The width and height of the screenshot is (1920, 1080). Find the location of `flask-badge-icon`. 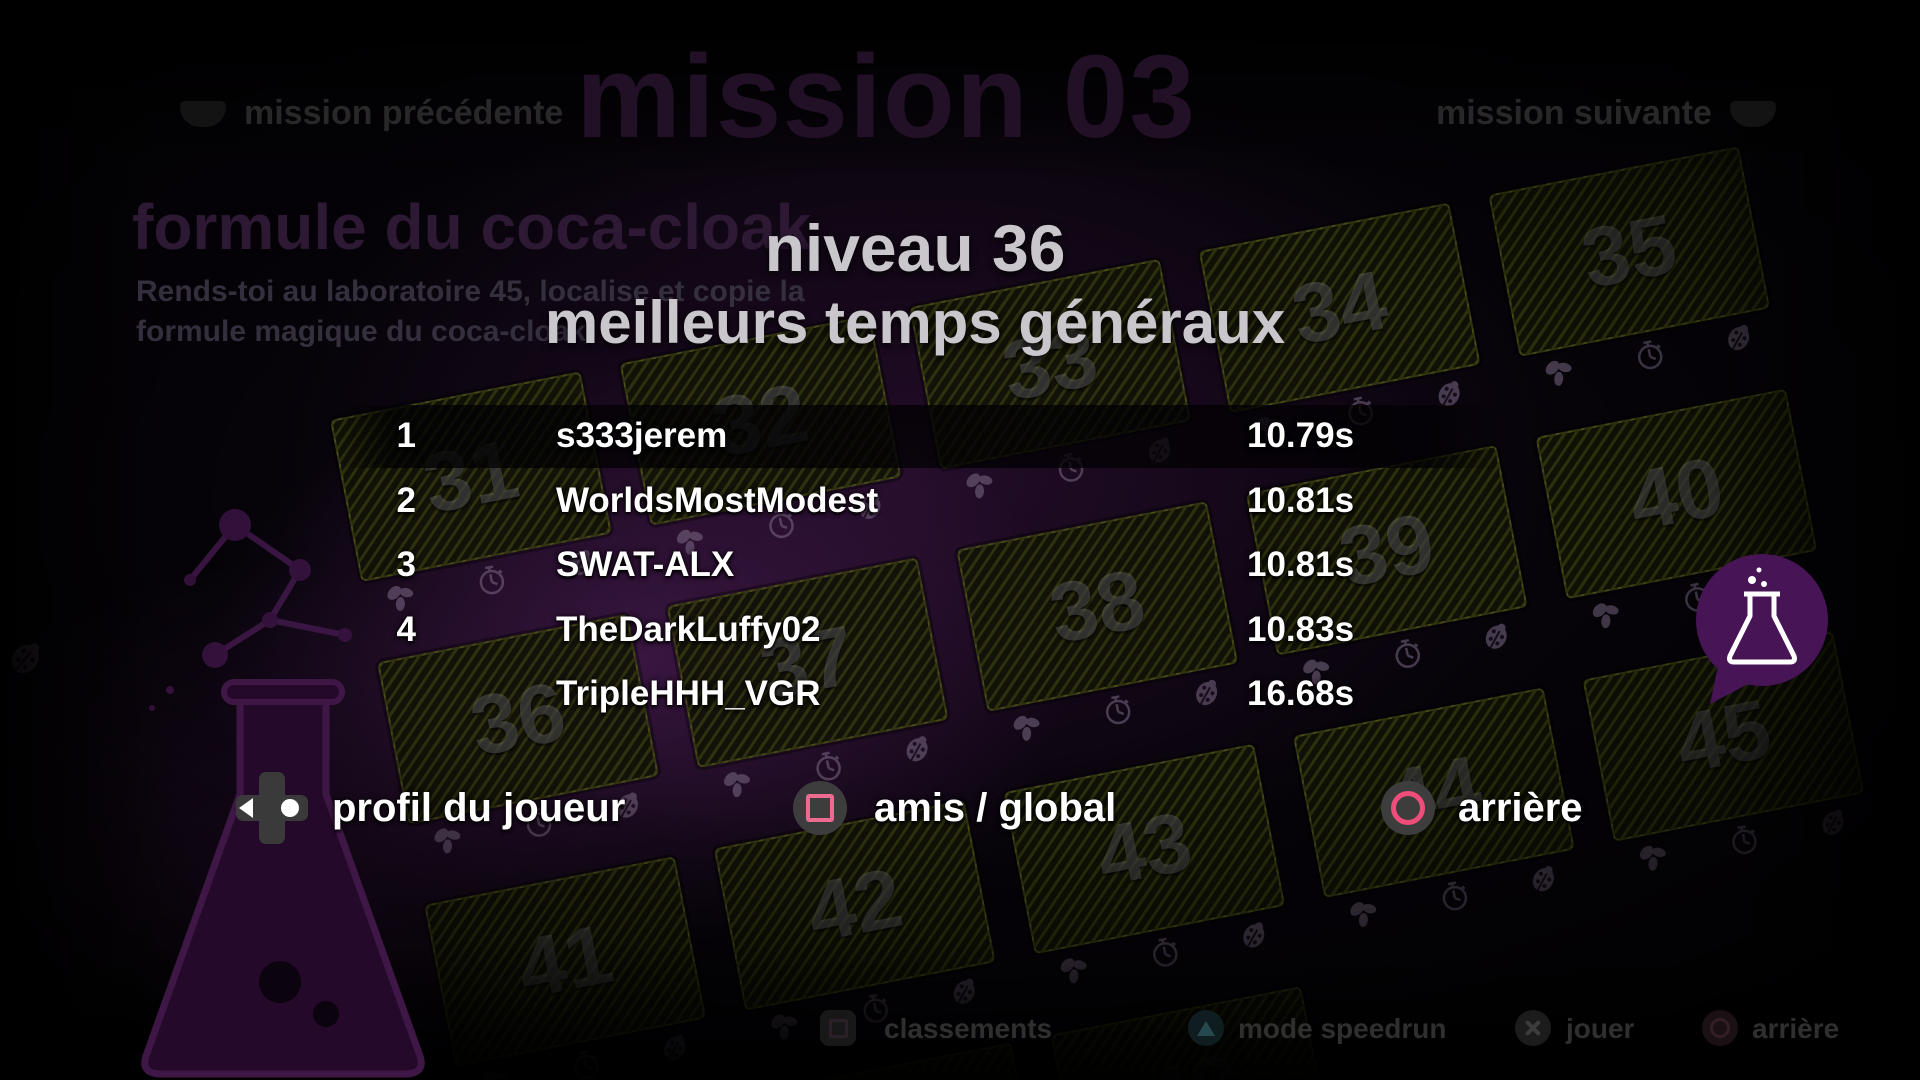

flask-badge-icon is located at coordinates (1762, 629).